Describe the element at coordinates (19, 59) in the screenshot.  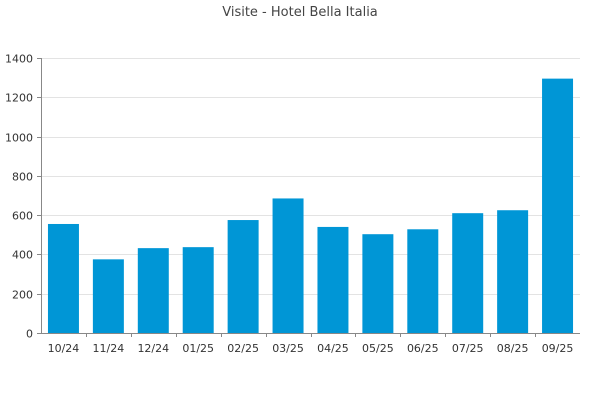
I see `y-tick-label: 1400` at that location.